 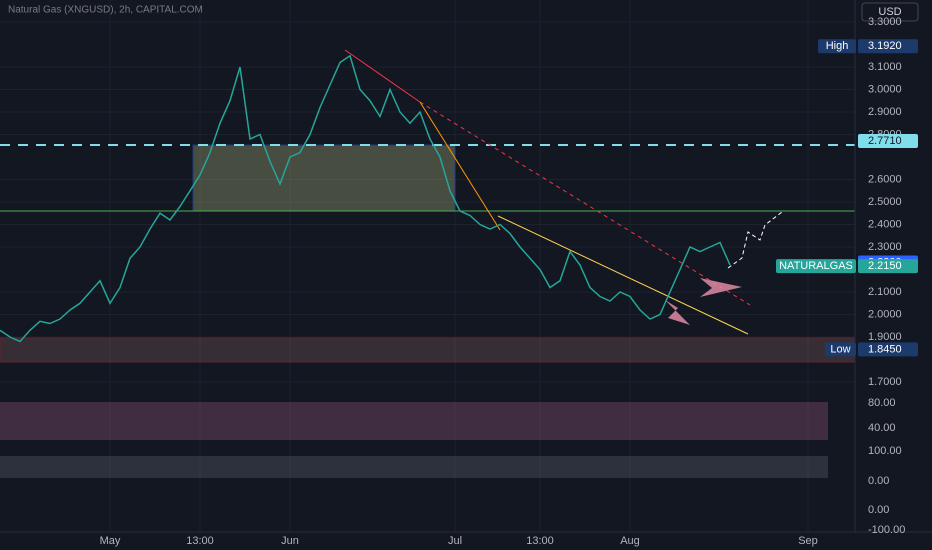 What do you see at coordinates (885, 179) in the screenshot?
I see `y-tick-label: 2.6000` at bounding box center [885, 179].